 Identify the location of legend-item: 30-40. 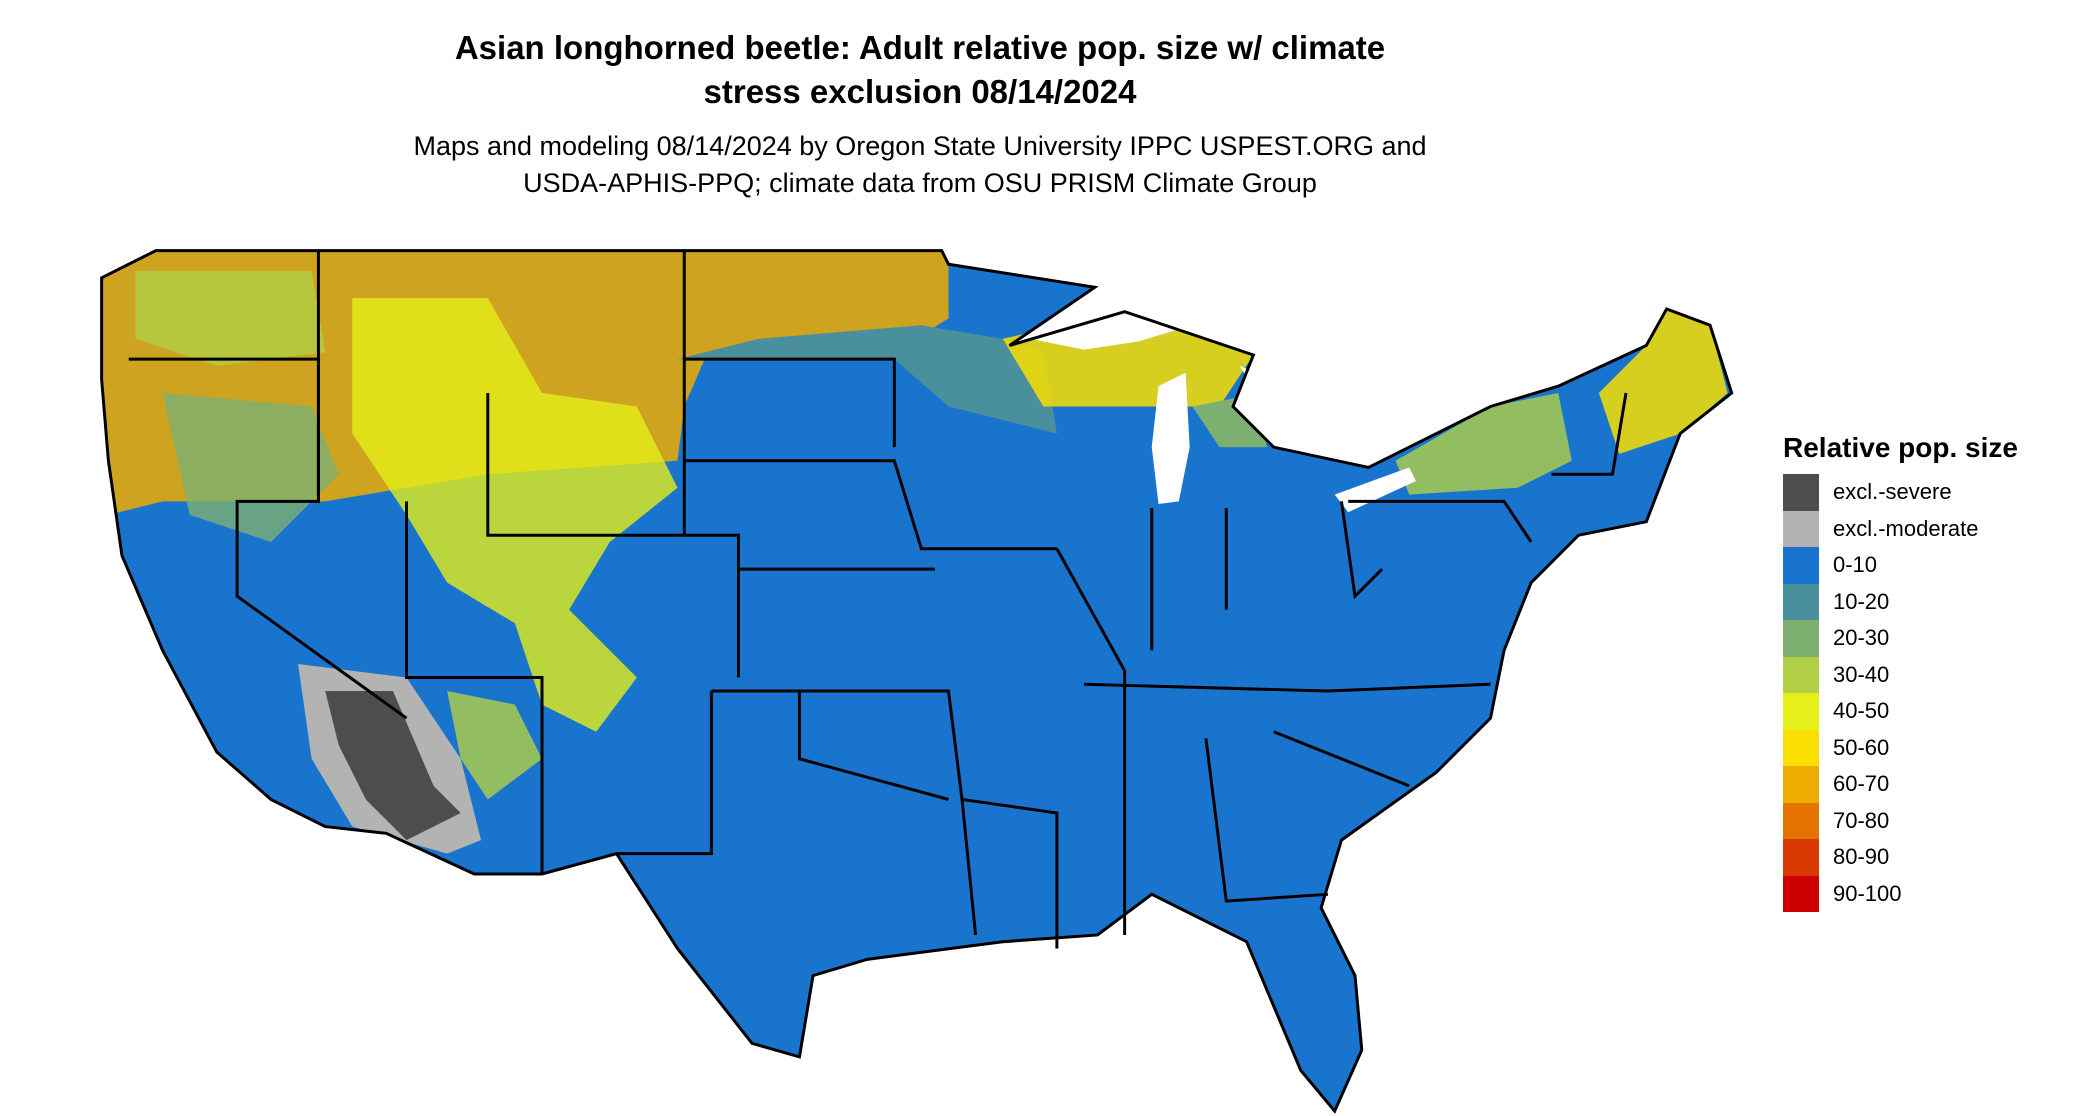
(1900, 674).